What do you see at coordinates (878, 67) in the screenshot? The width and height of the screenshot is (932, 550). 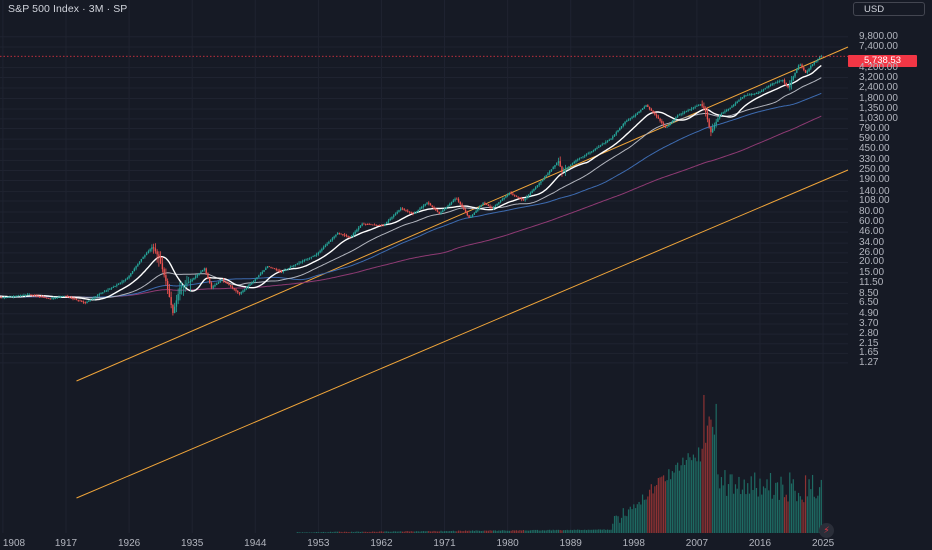 I see `y-tick-label: 4,200.00` at bounding box center [878, 67].